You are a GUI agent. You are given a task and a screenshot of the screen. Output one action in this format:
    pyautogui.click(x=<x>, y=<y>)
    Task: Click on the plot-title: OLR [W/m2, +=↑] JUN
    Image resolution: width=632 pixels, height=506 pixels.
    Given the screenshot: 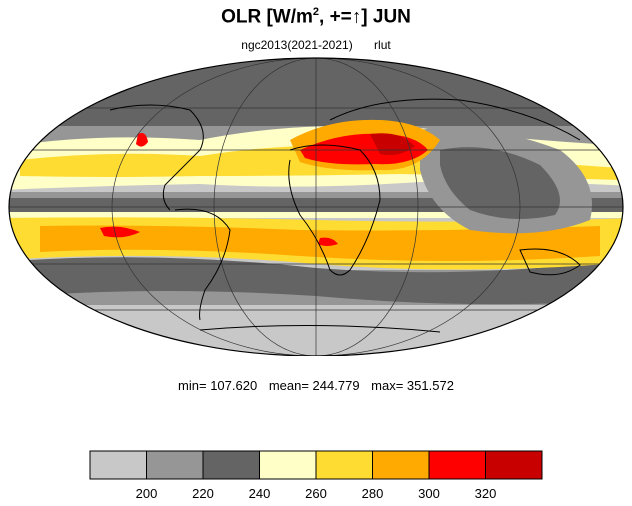 What is the action you would take?
    pyautogui.click(x=316, y=17)
    